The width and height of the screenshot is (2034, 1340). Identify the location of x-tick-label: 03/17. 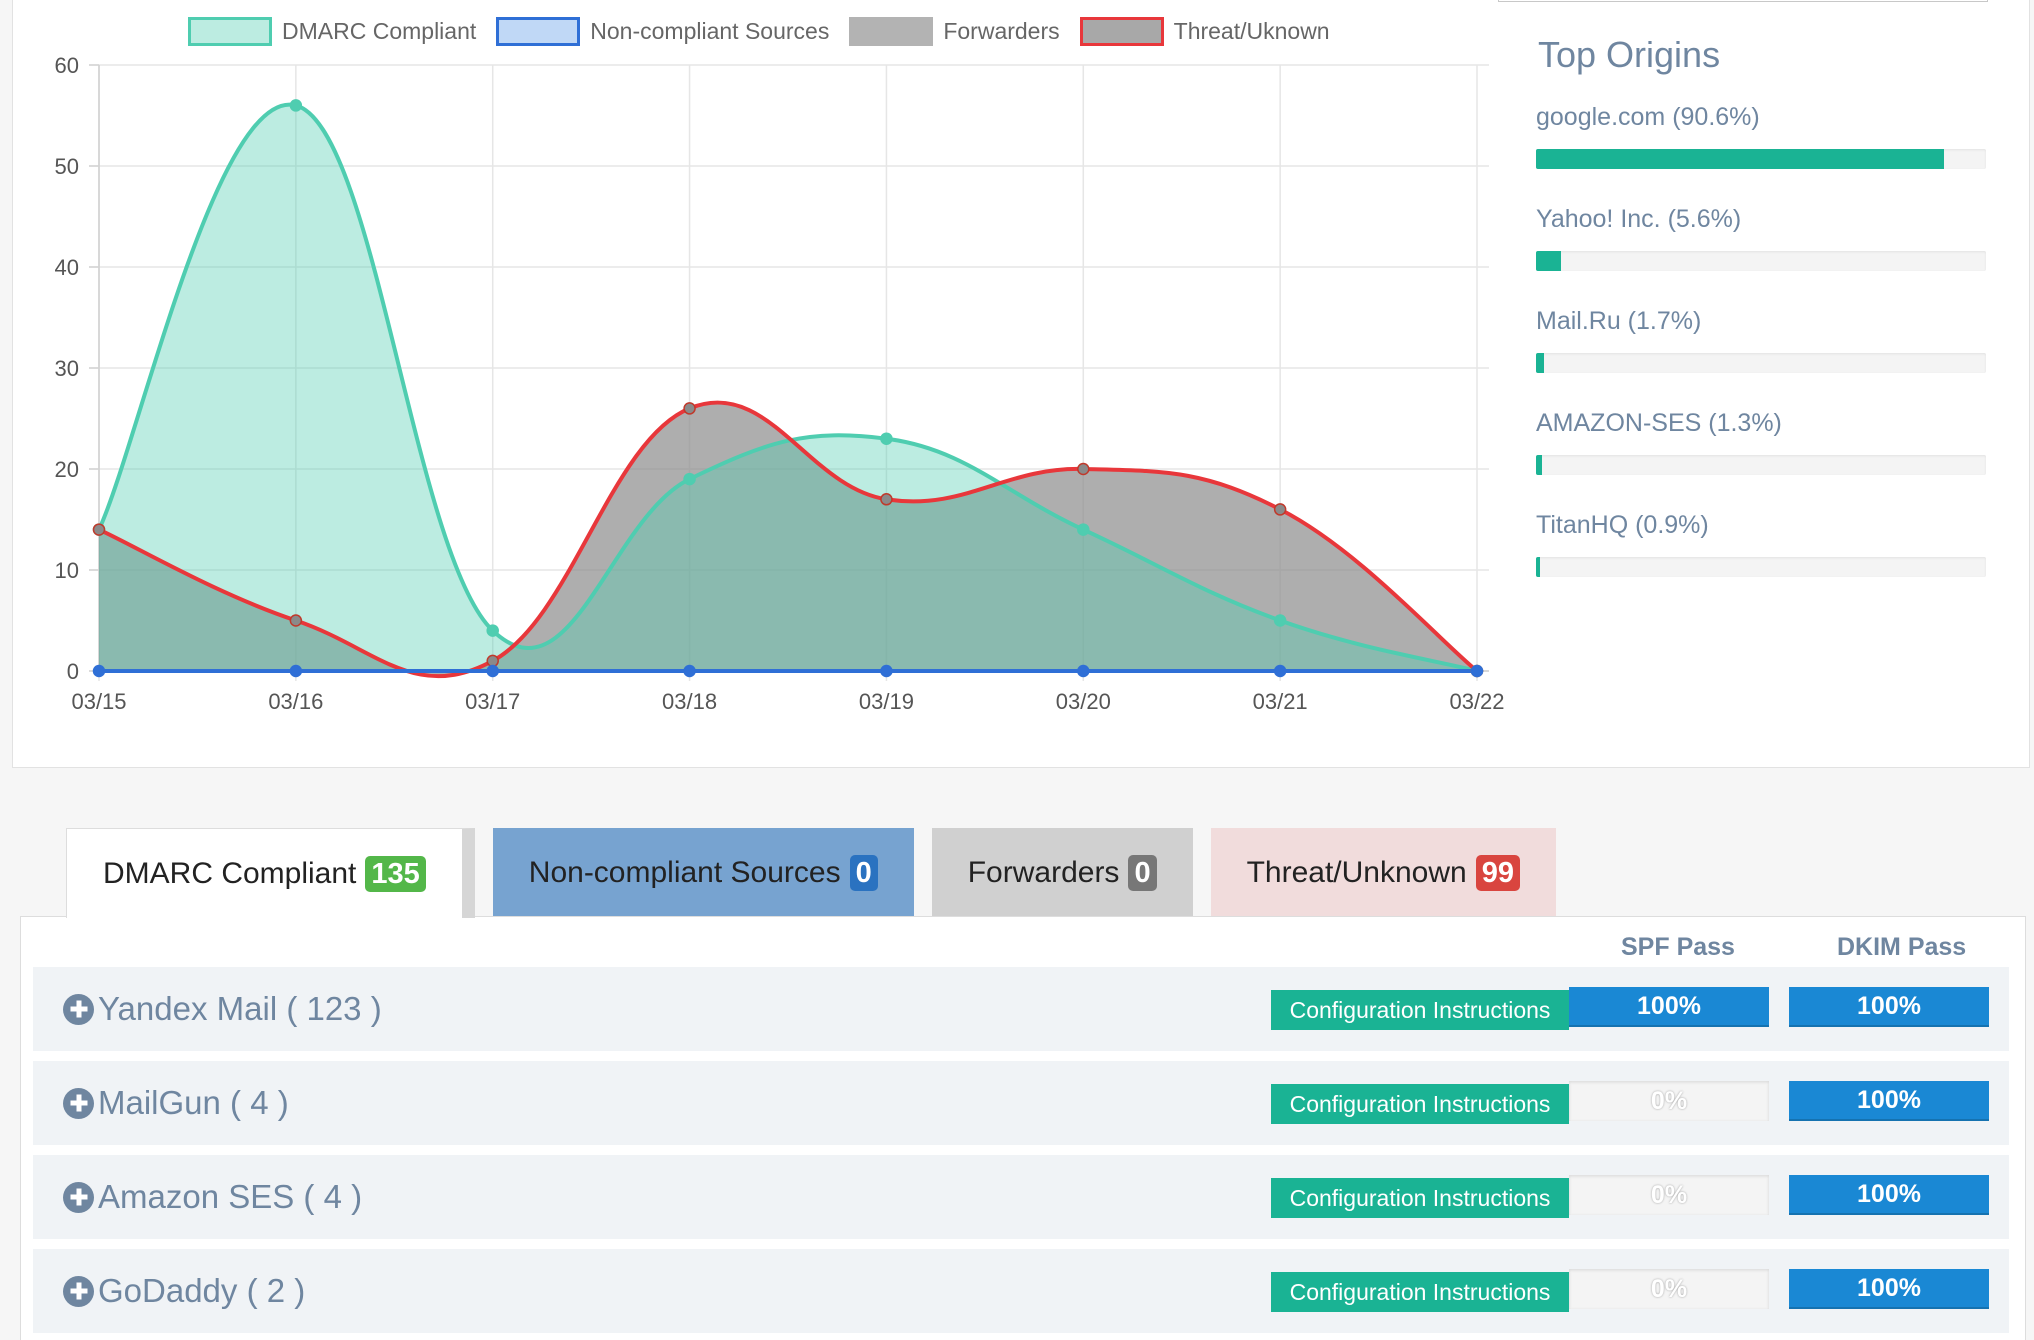
(492, 701).